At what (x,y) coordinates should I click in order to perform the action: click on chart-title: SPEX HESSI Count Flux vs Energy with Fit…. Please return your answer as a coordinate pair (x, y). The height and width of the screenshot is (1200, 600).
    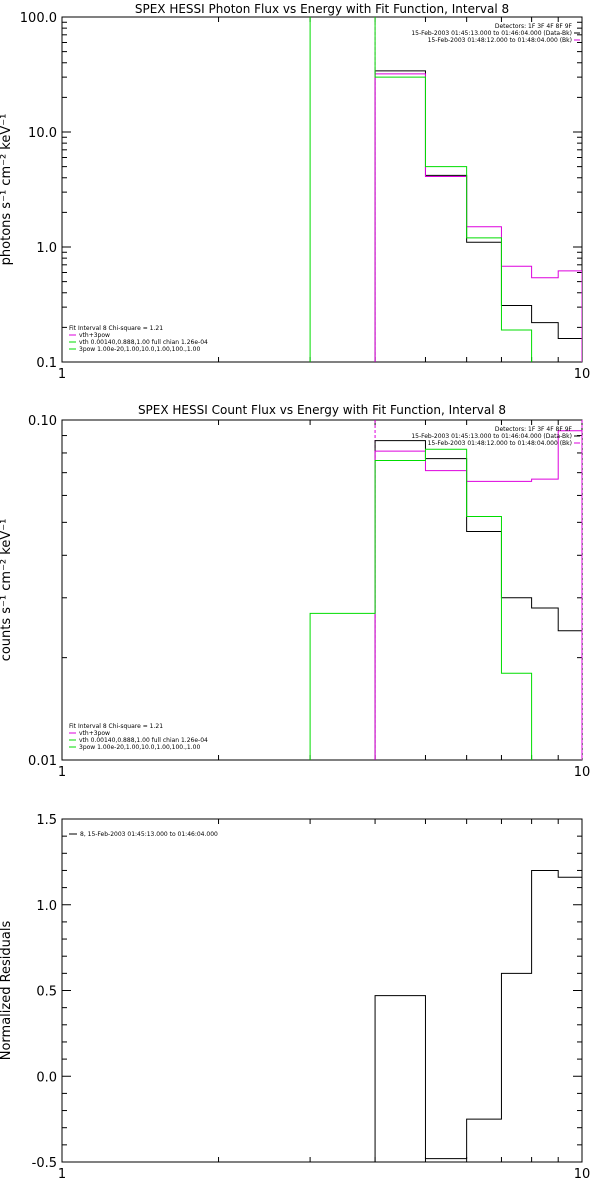
    Looking at the image, I should click on (322, 410).